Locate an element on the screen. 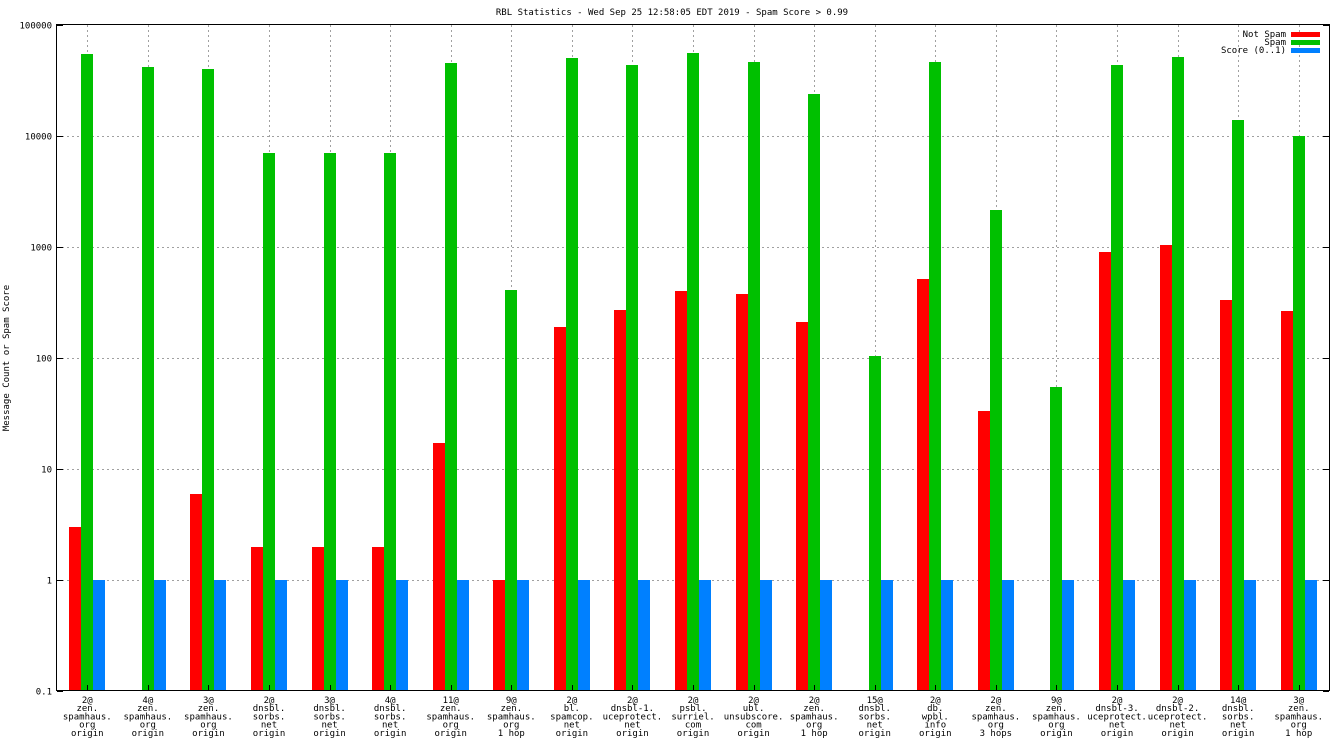  x-tick-label: 2@ zen. spamhaus. org 3 hops is located at coordinates (995, 717).